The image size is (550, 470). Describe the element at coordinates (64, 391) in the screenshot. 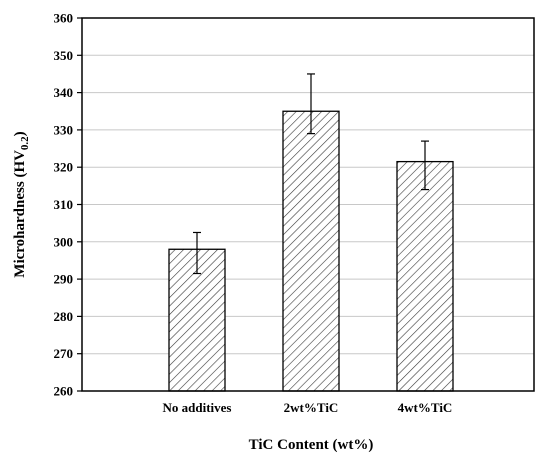

I see `y-tick-label: 260` at that location.